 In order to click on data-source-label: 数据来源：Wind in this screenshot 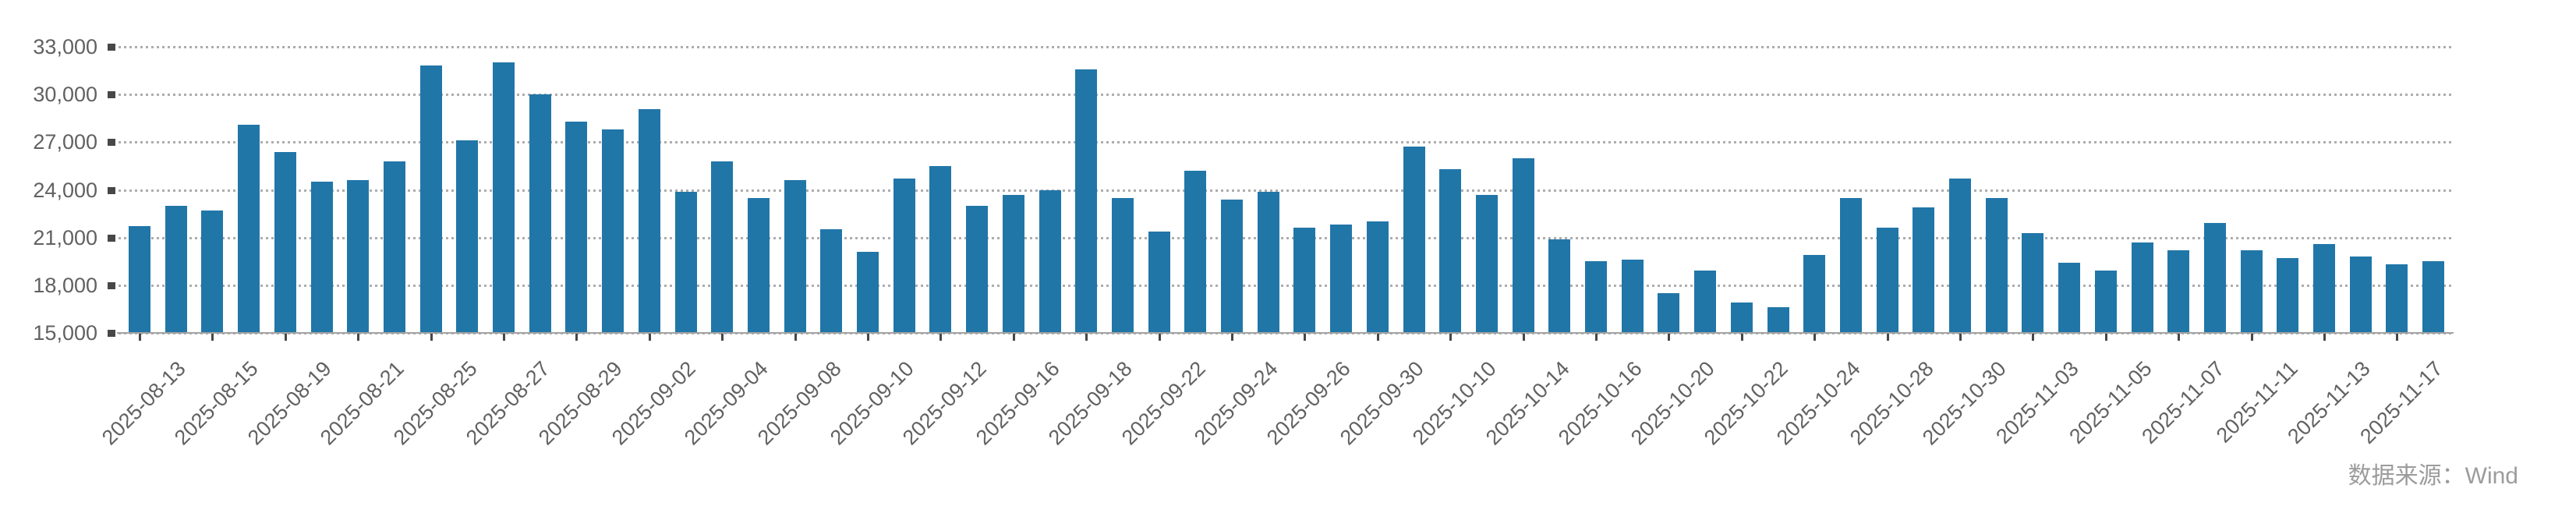, I will do `click(2433, 476)`.